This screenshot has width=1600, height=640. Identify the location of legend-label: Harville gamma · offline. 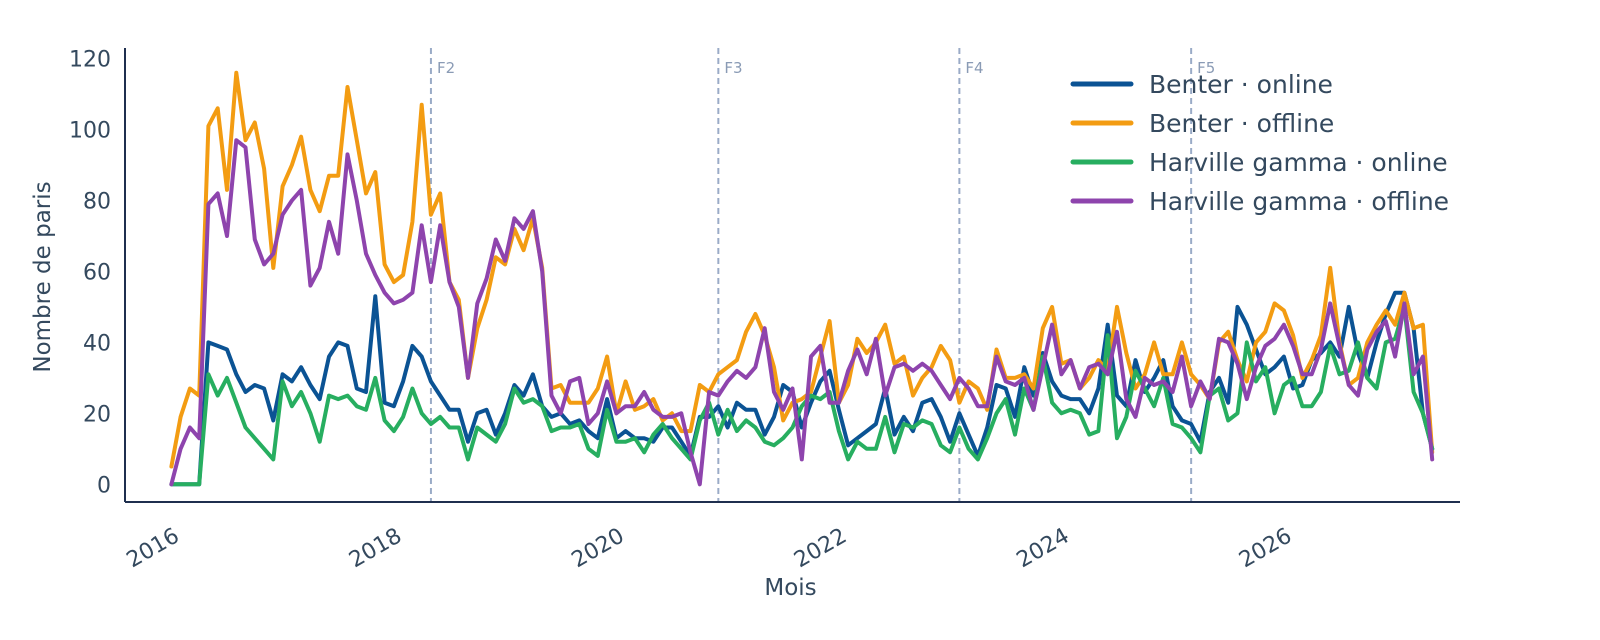
(1299, 201).